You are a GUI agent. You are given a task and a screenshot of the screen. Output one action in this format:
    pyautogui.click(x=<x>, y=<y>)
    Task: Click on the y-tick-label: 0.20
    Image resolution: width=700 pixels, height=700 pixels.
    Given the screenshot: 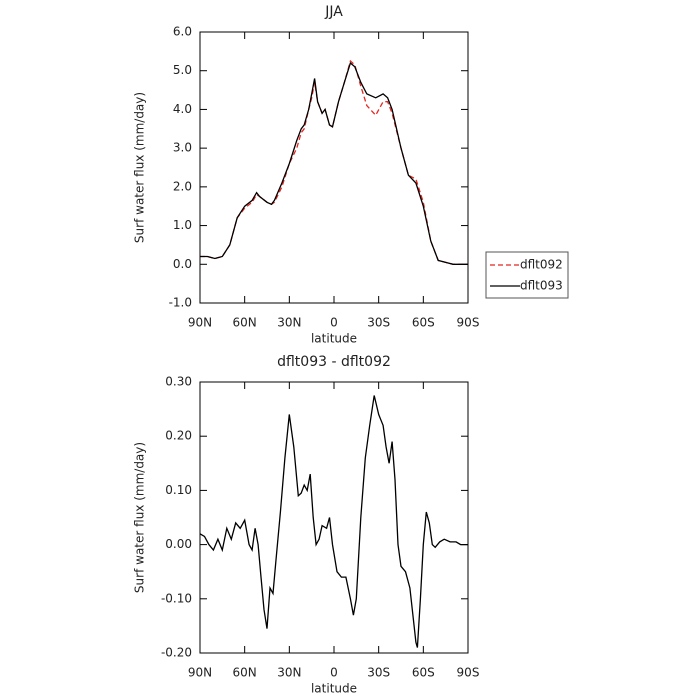 What is the action you would take?
    pyautogui.click(x=178, y=436)
    